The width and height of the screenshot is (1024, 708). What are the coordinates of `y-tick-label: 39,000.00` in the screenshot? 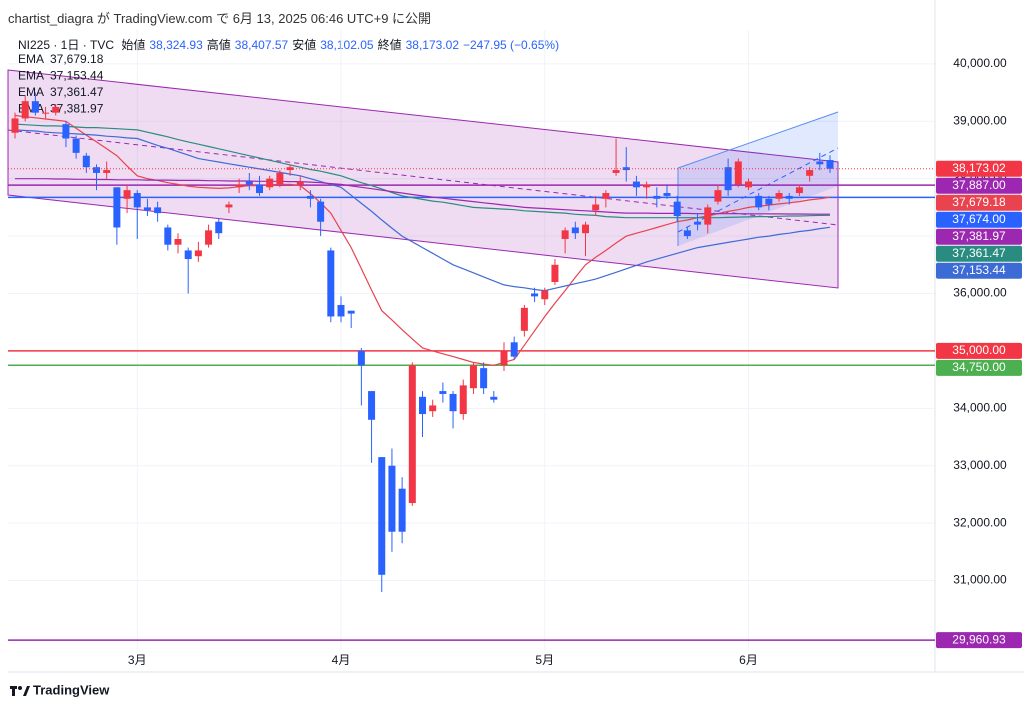 It's located at (980, 120).